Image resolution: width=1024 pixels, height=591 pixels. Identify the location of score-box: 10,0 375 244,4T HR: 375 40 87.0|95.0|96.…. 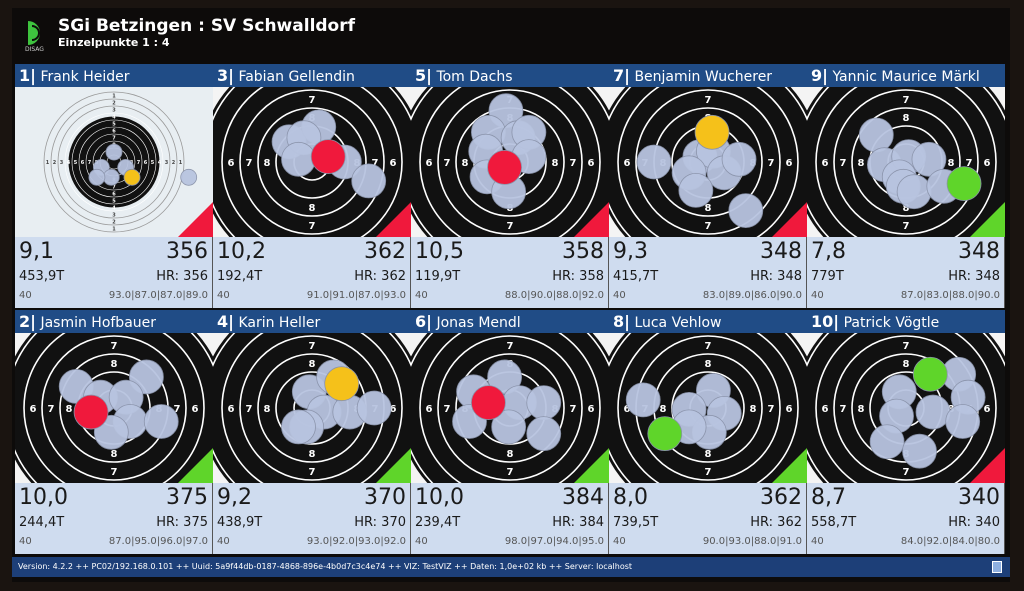
(114, 518).